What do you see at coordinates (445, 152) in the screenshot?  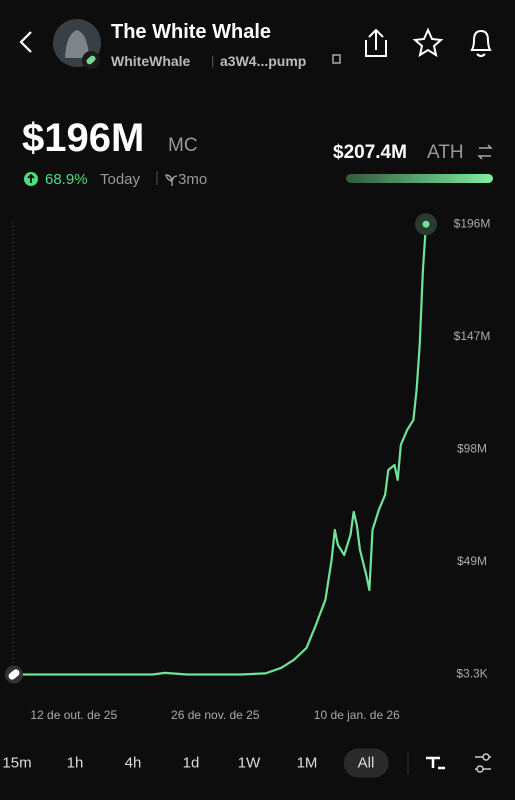 I see `ath-label: ATH` at bounding box center [445, 152].